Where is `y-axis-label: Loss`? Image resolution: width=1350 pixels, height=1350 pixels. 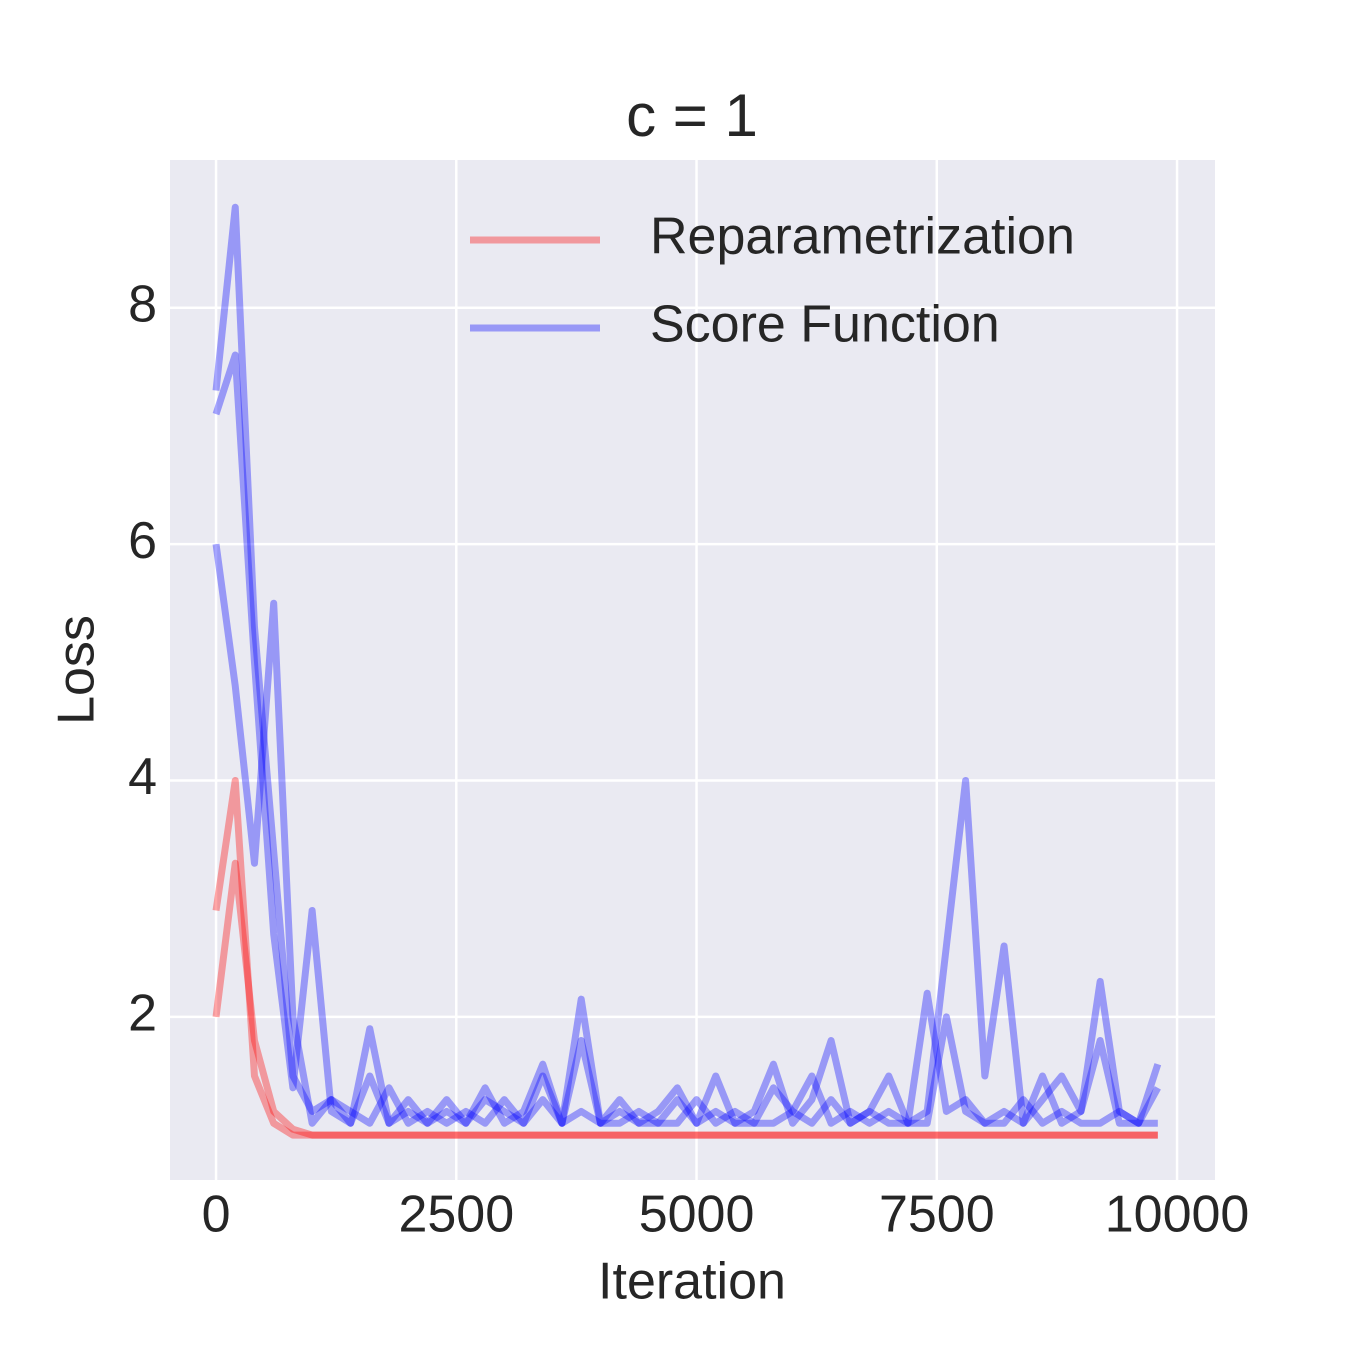
y-axis-label: Loss is located at coordinates (77, 670).